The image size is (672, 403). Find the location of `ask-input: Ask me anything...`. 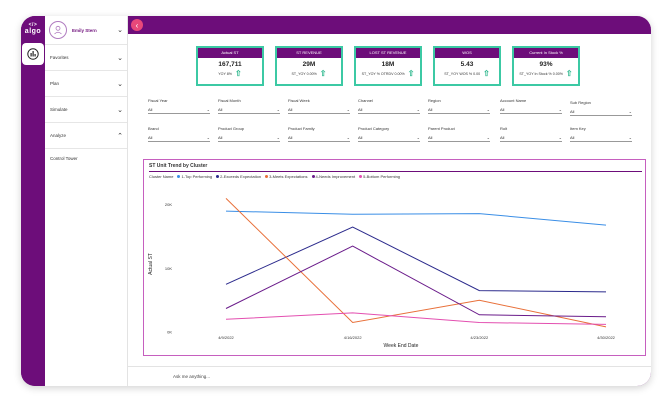

ask-input: Ask me anything... is located at coordinates (389, 376).